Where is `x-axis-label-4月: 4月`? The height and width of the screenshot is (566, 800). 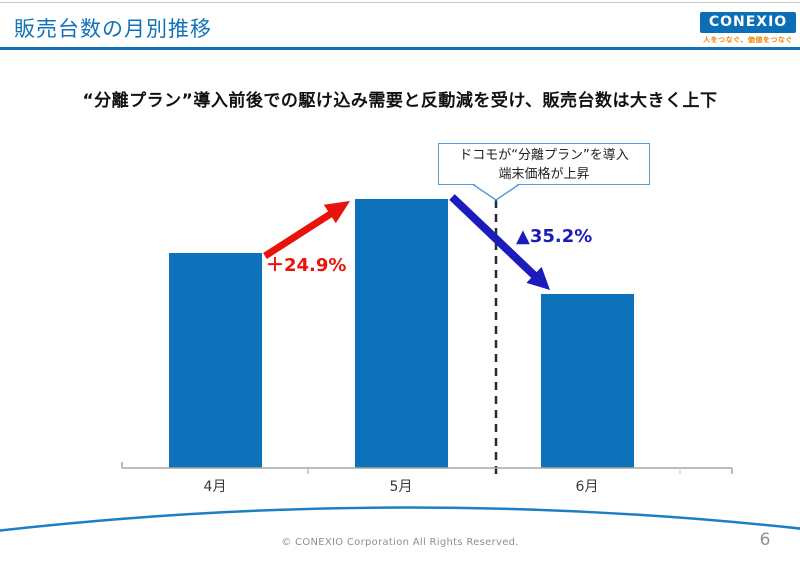 x-axis-label-4月: 4月 is located at coordinates (215, 487).